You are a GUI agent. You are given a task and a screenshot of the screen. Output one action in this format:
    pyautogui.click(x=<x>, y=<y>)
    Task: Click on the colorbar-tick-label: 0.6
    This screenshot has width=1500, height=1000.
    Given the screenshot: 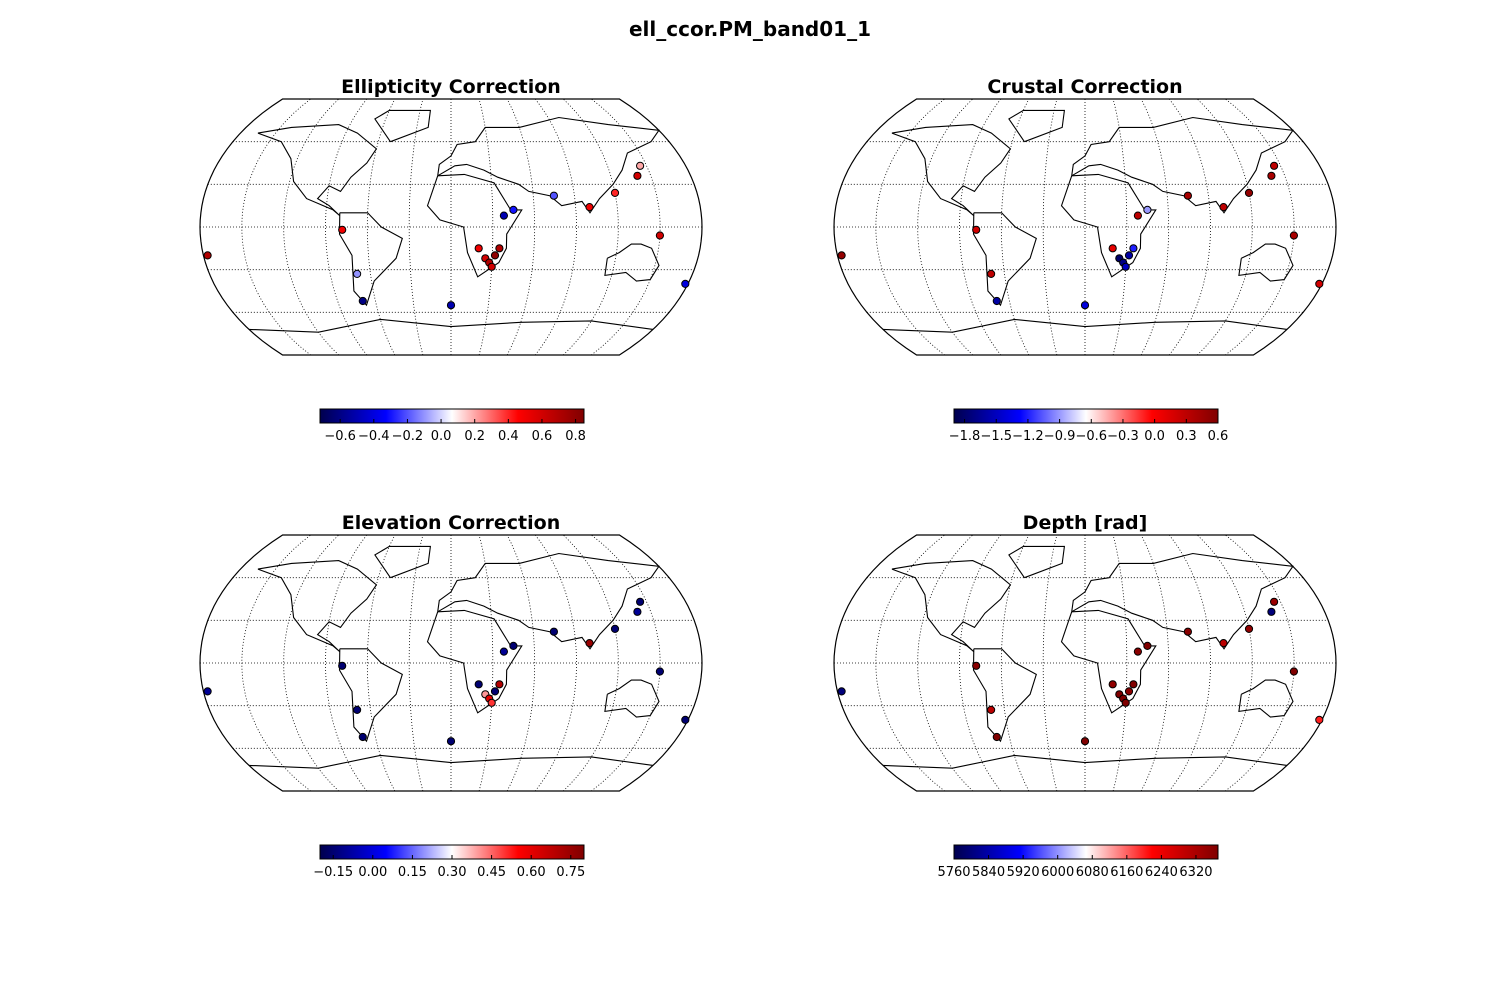 What is the action you would take?
    pyautogui.click(x=1218, y=436)
    